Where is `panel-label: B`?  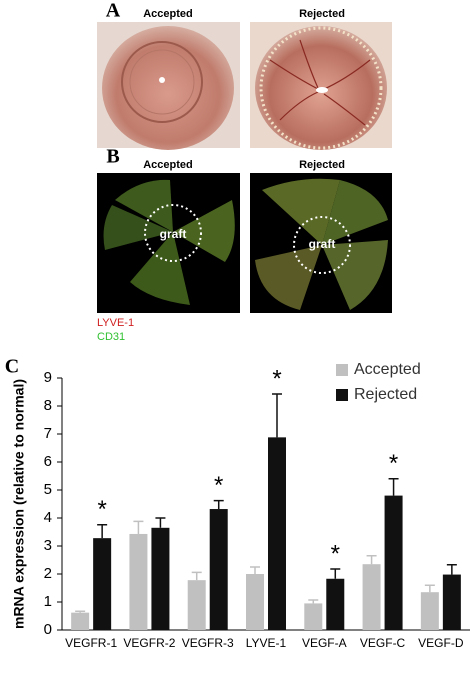 panel-label: B is located at coordinates (112, 157).